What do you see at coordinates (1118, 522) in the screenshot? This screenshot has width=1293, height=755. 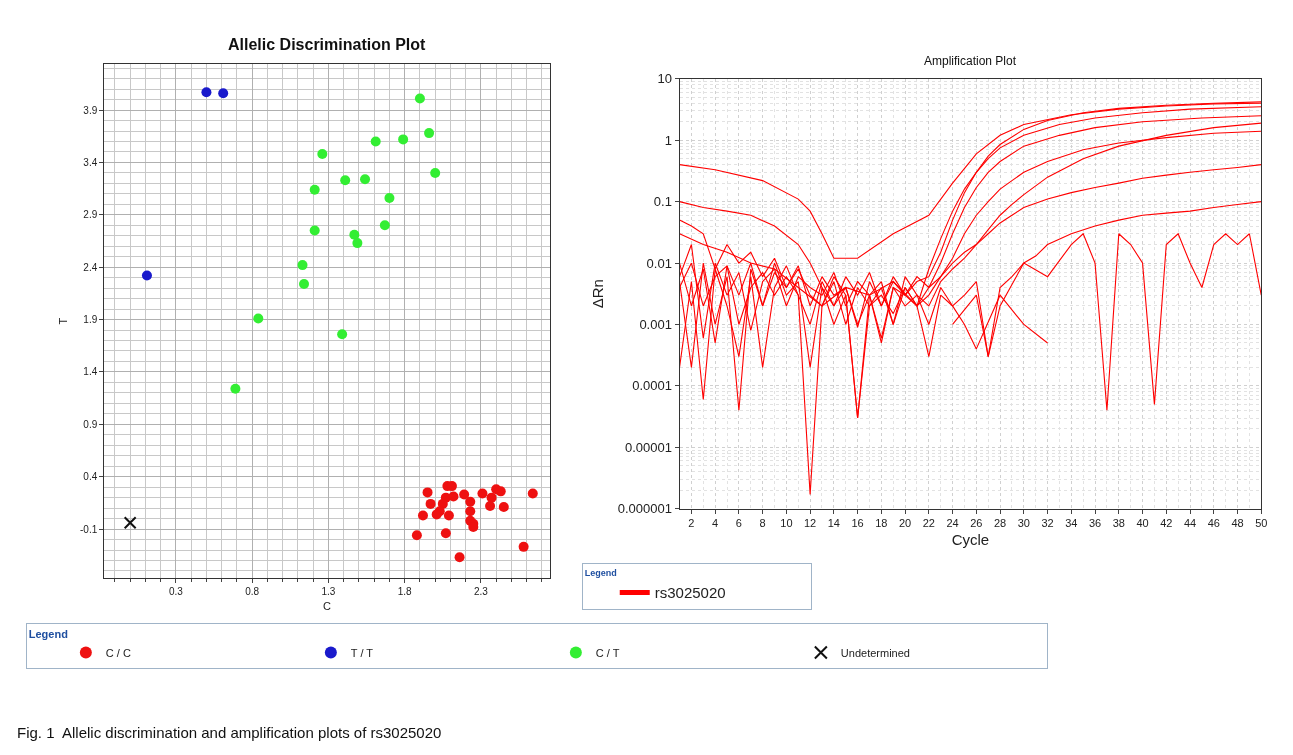 I see `x-tick-label: 38` at bounding box center [1118, 522].